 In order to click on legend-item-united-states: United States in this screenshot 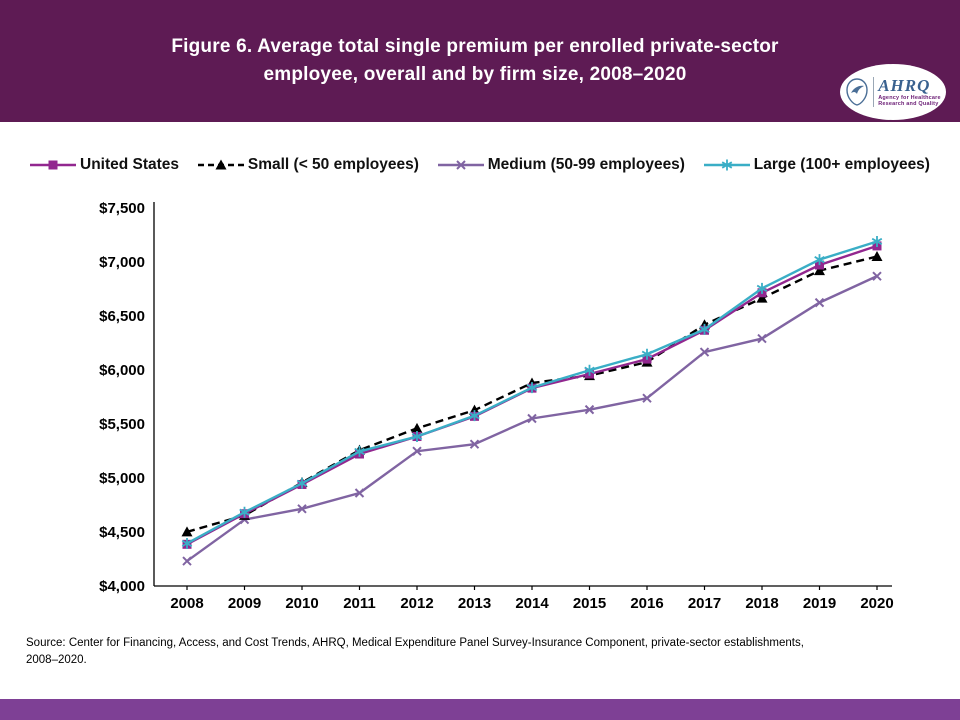, I will do `click(104, 165)`.